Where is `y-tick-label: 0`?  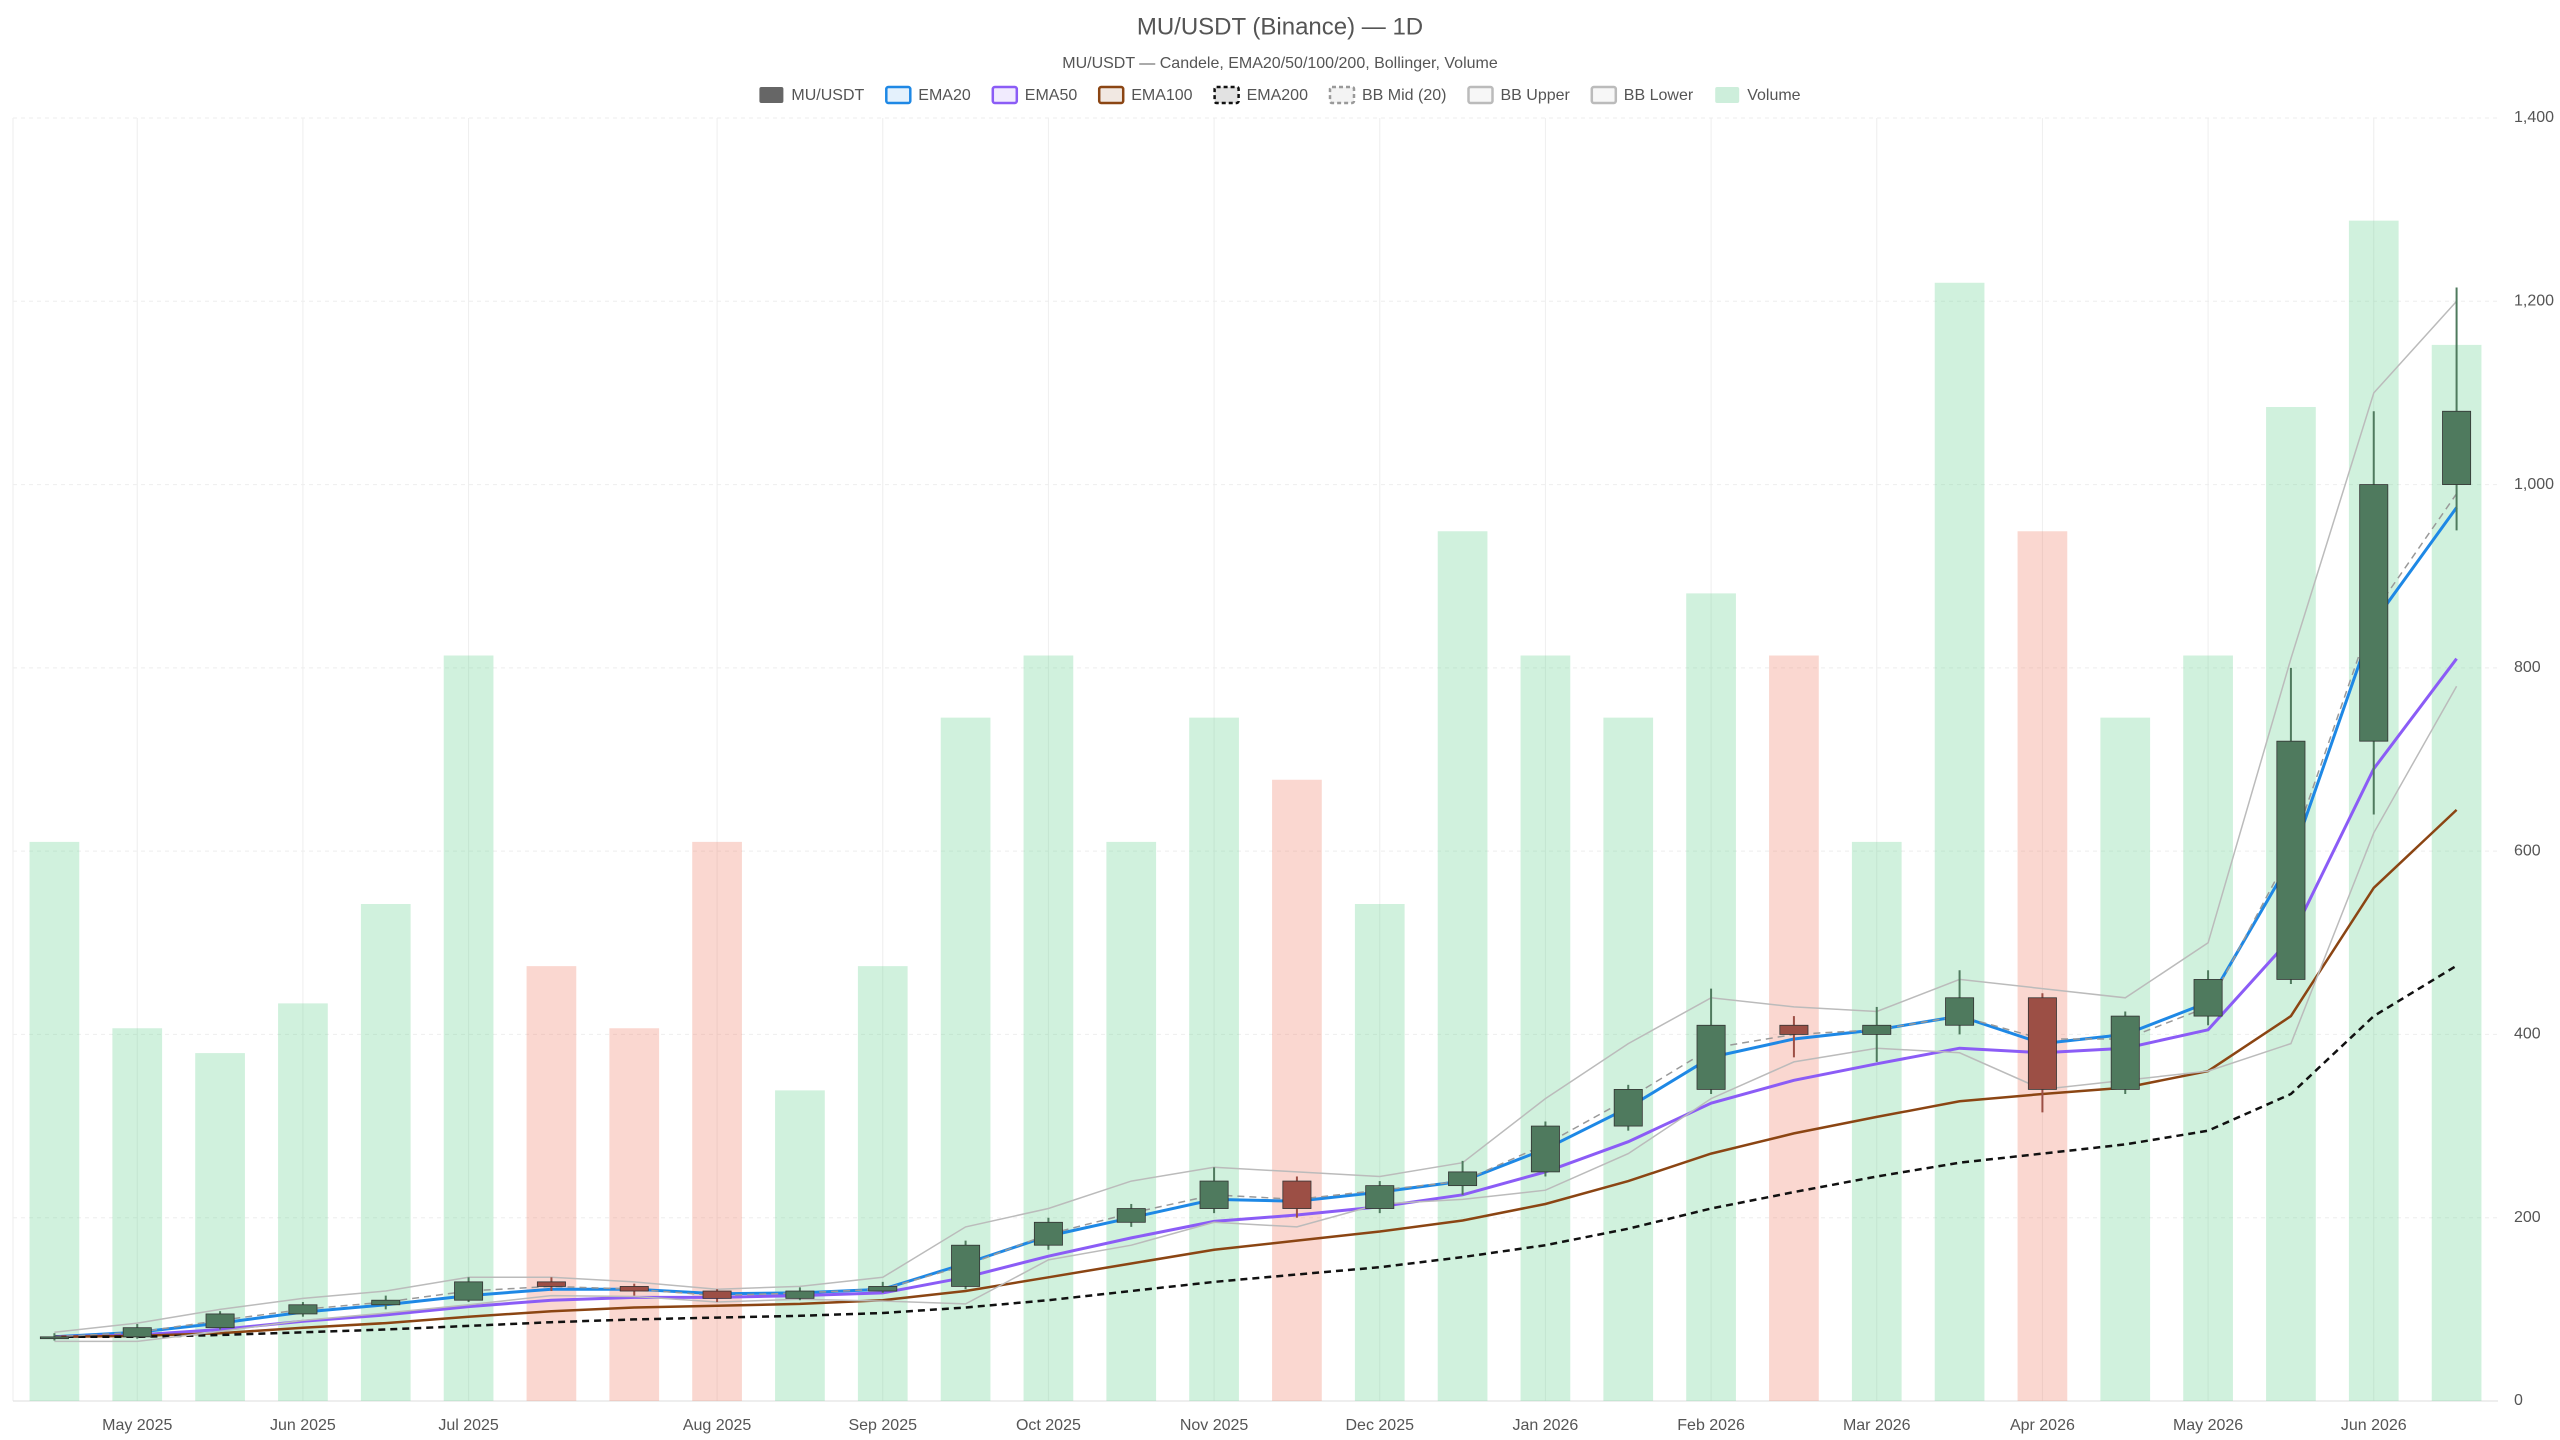 y-tick-label: 0 is located at coordinates (2518, 1400).